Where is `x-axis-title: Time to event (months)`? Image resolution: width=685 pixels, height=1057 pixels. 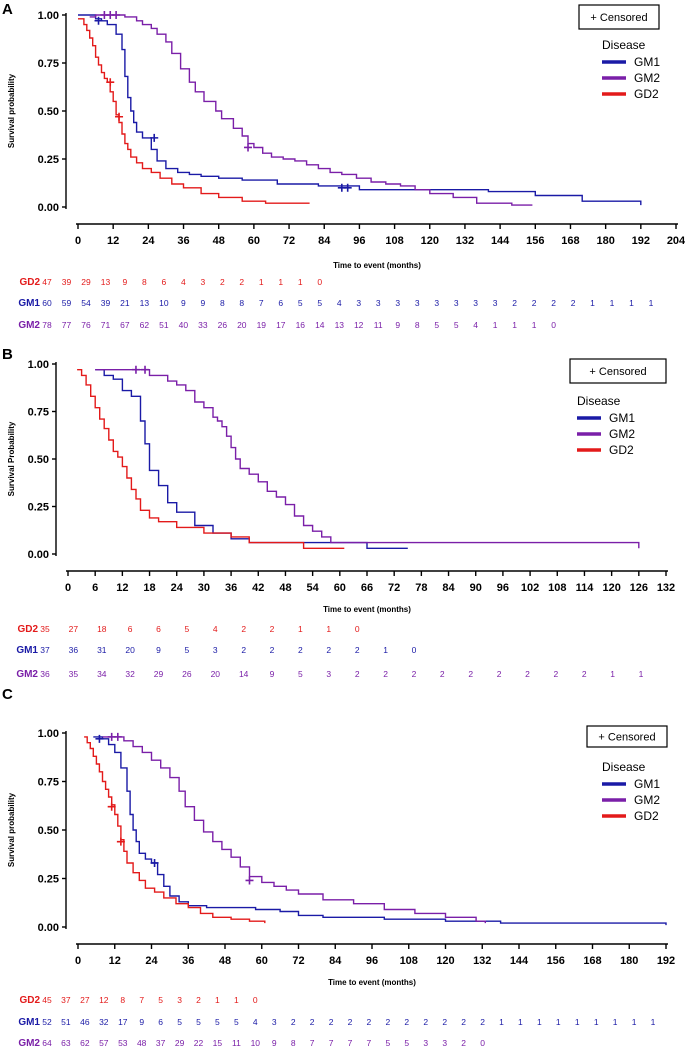
x-axis-title: Time to event (months) is located at coordinates (377, 265).